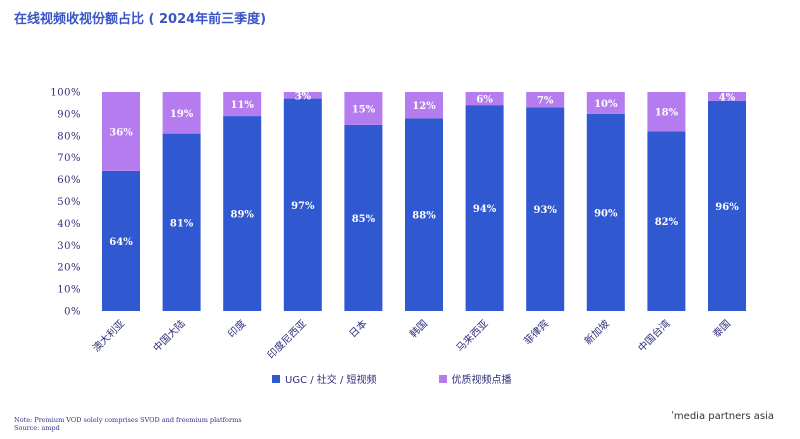 This screenshot has height=439, width=800. I want to click on chart-legend: UGC / 社交 / 短视频 优质视频点播, so click(392, 378).